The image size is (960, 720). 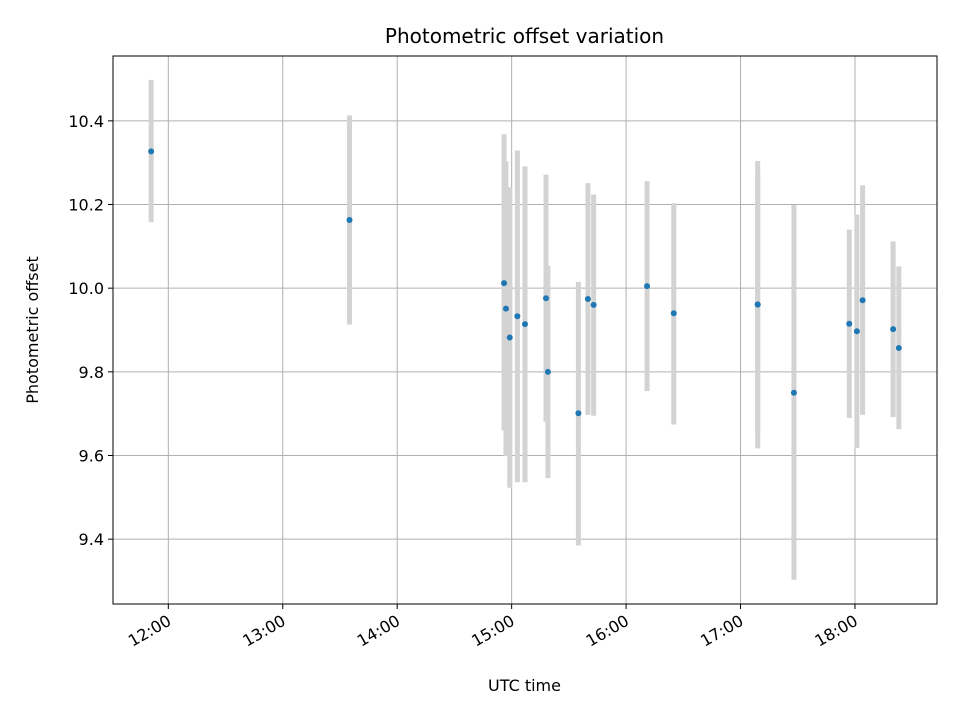 I want to click on y-tick-label: 9.6, so click(x=91, y=455).